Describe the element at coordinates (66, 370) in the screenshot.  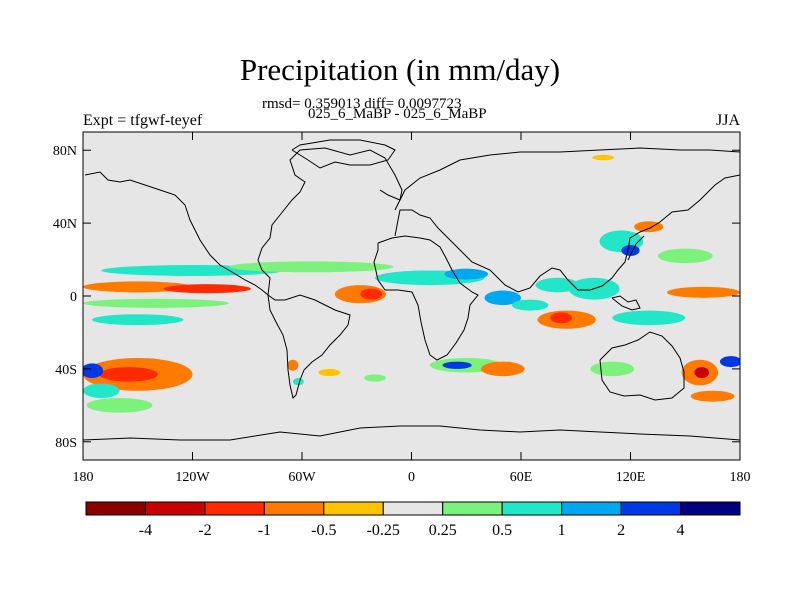
I see `y-tick-label: 40S` at that location.